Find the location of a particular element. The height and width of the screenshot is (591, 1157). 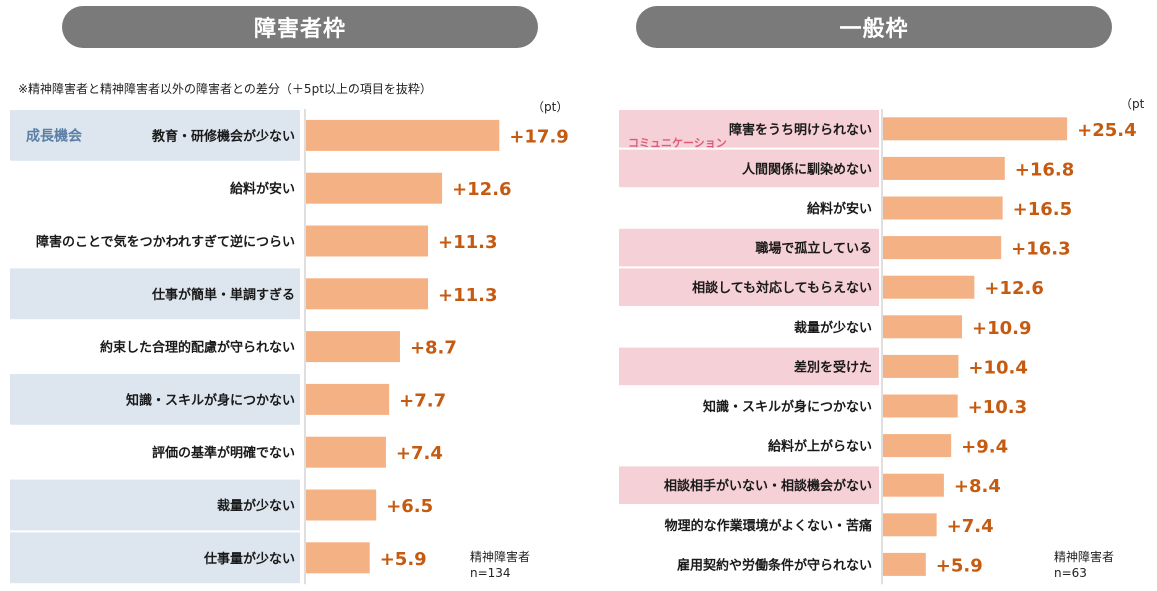

left-value-label: +7.4 is located at coordinates (419, 453).